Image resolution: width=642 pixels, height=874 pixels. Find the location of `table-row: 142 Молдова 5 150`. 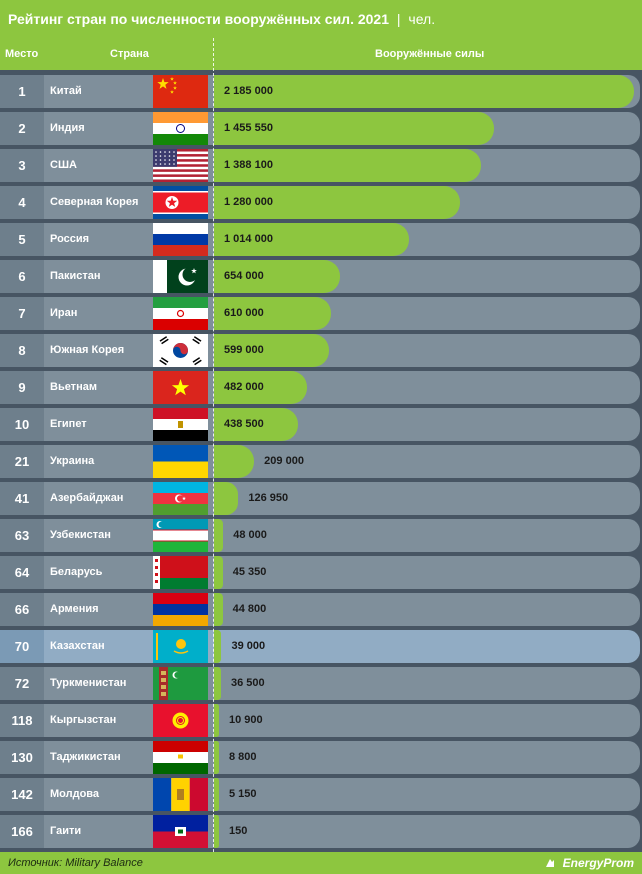

table-row: 142 Молдова 5 150 is located at coordinates (320, 794).